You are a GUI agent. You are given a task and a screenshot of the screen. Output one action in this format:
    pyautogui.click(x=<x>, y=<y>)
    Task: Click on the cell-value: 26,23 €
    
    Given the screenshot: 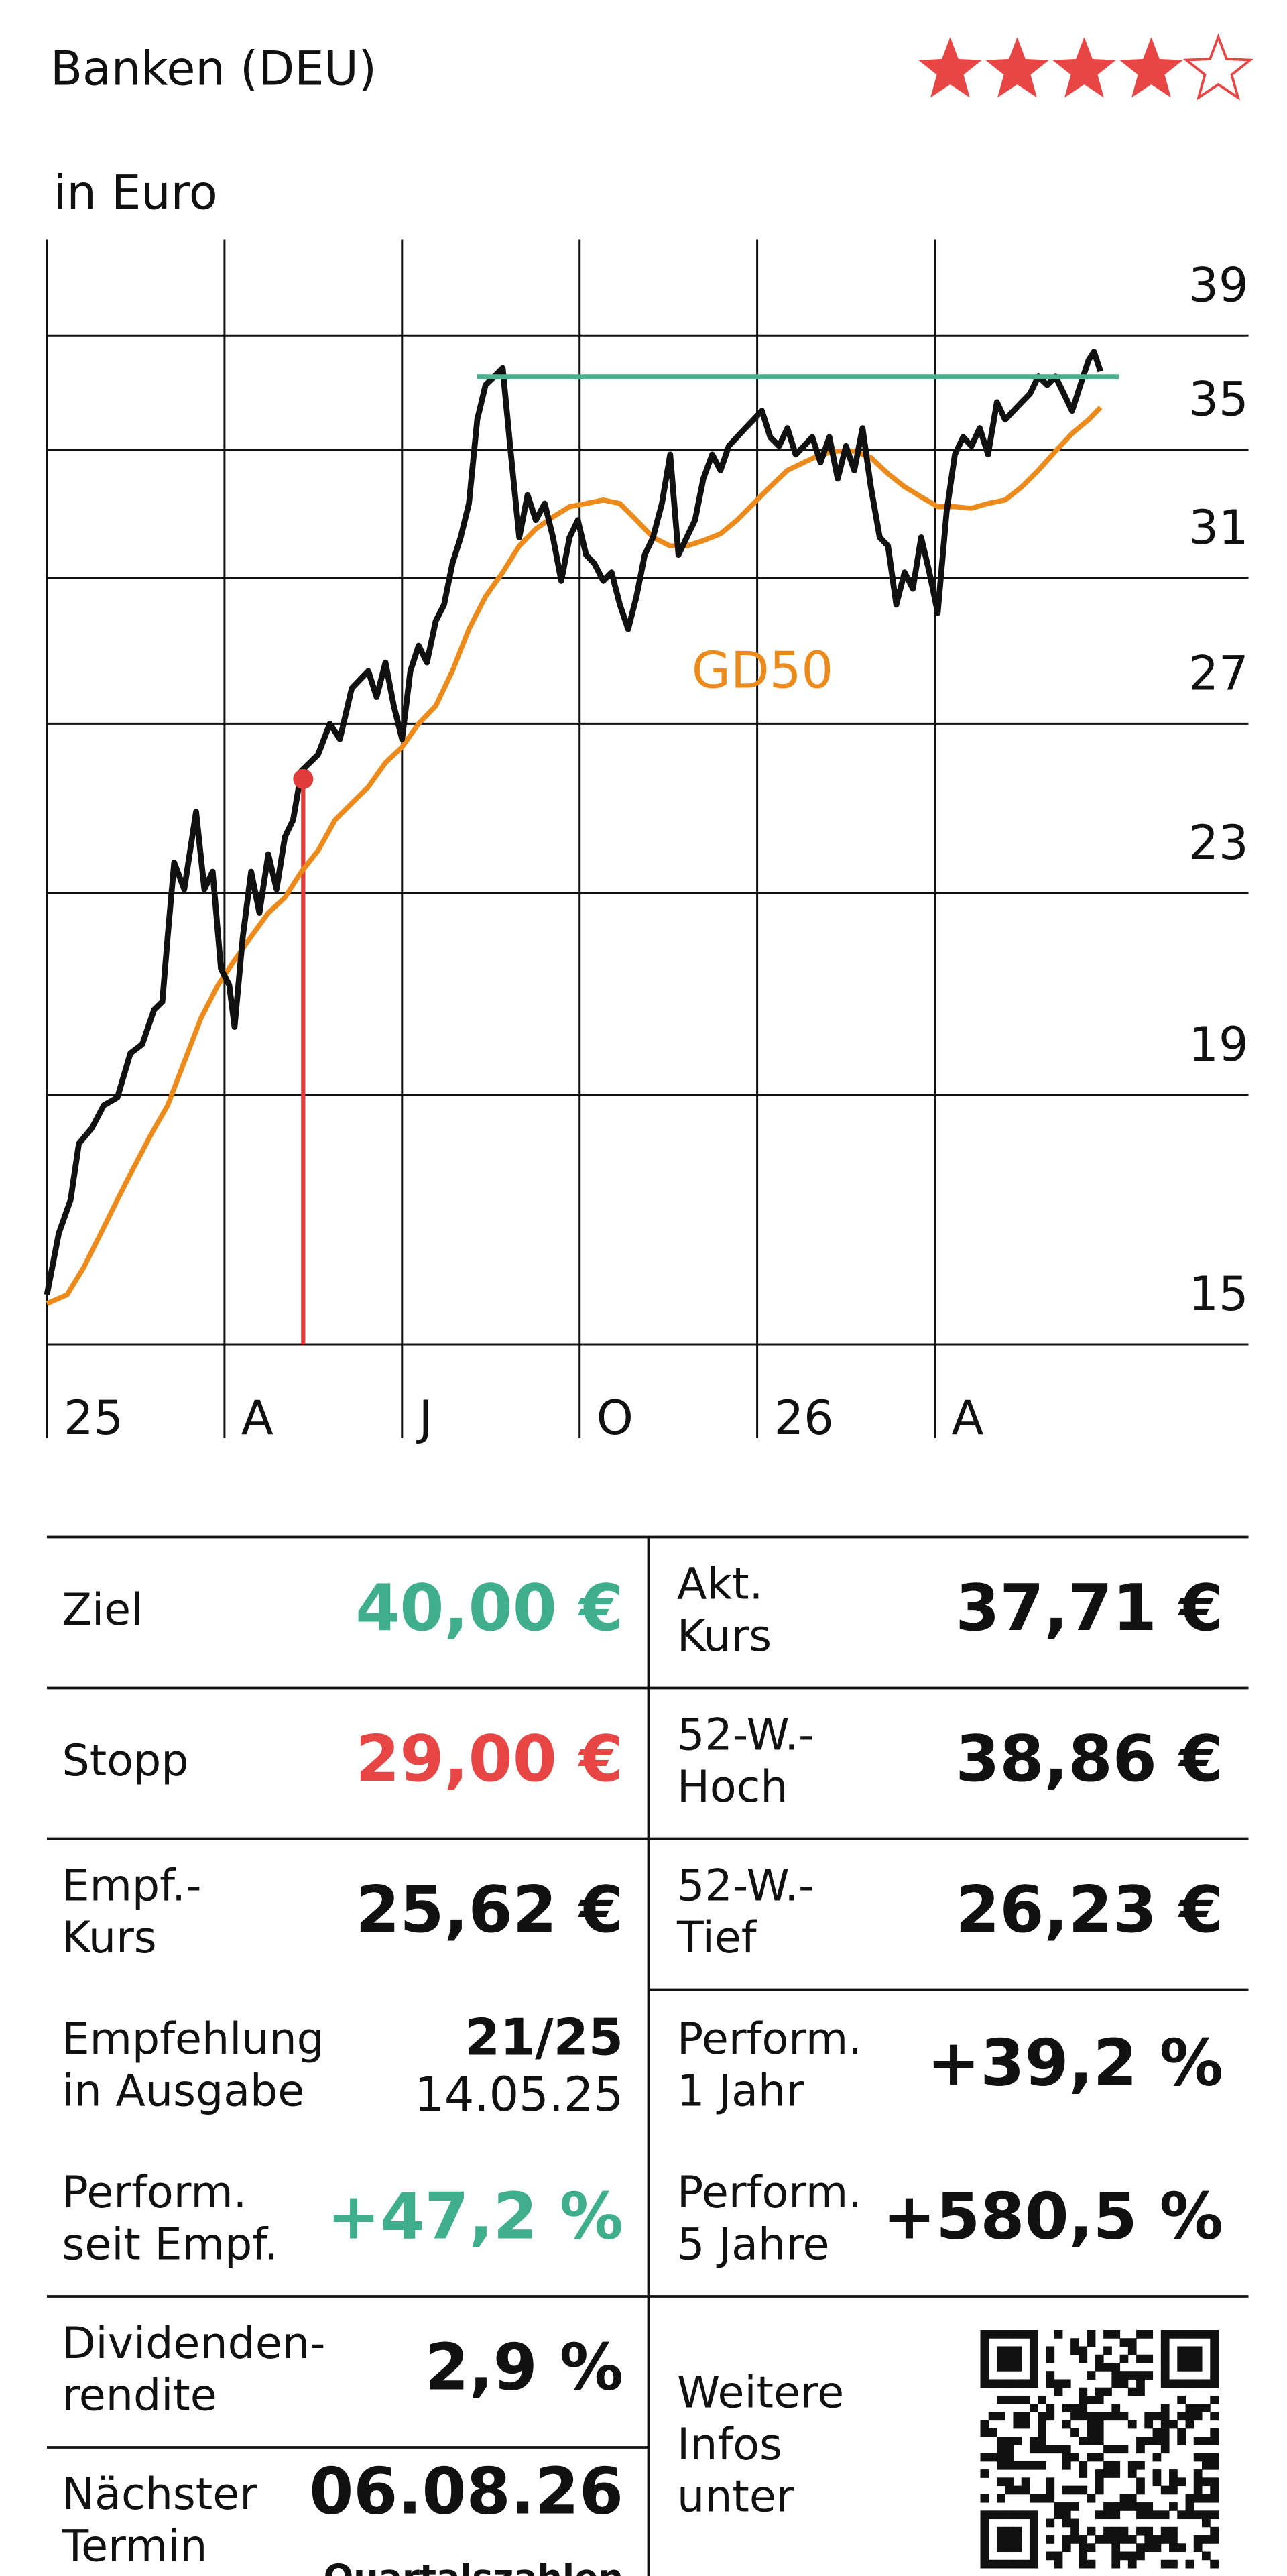 What is the action you would take?
    pyautogui.click(x=1089, y=1910)
    